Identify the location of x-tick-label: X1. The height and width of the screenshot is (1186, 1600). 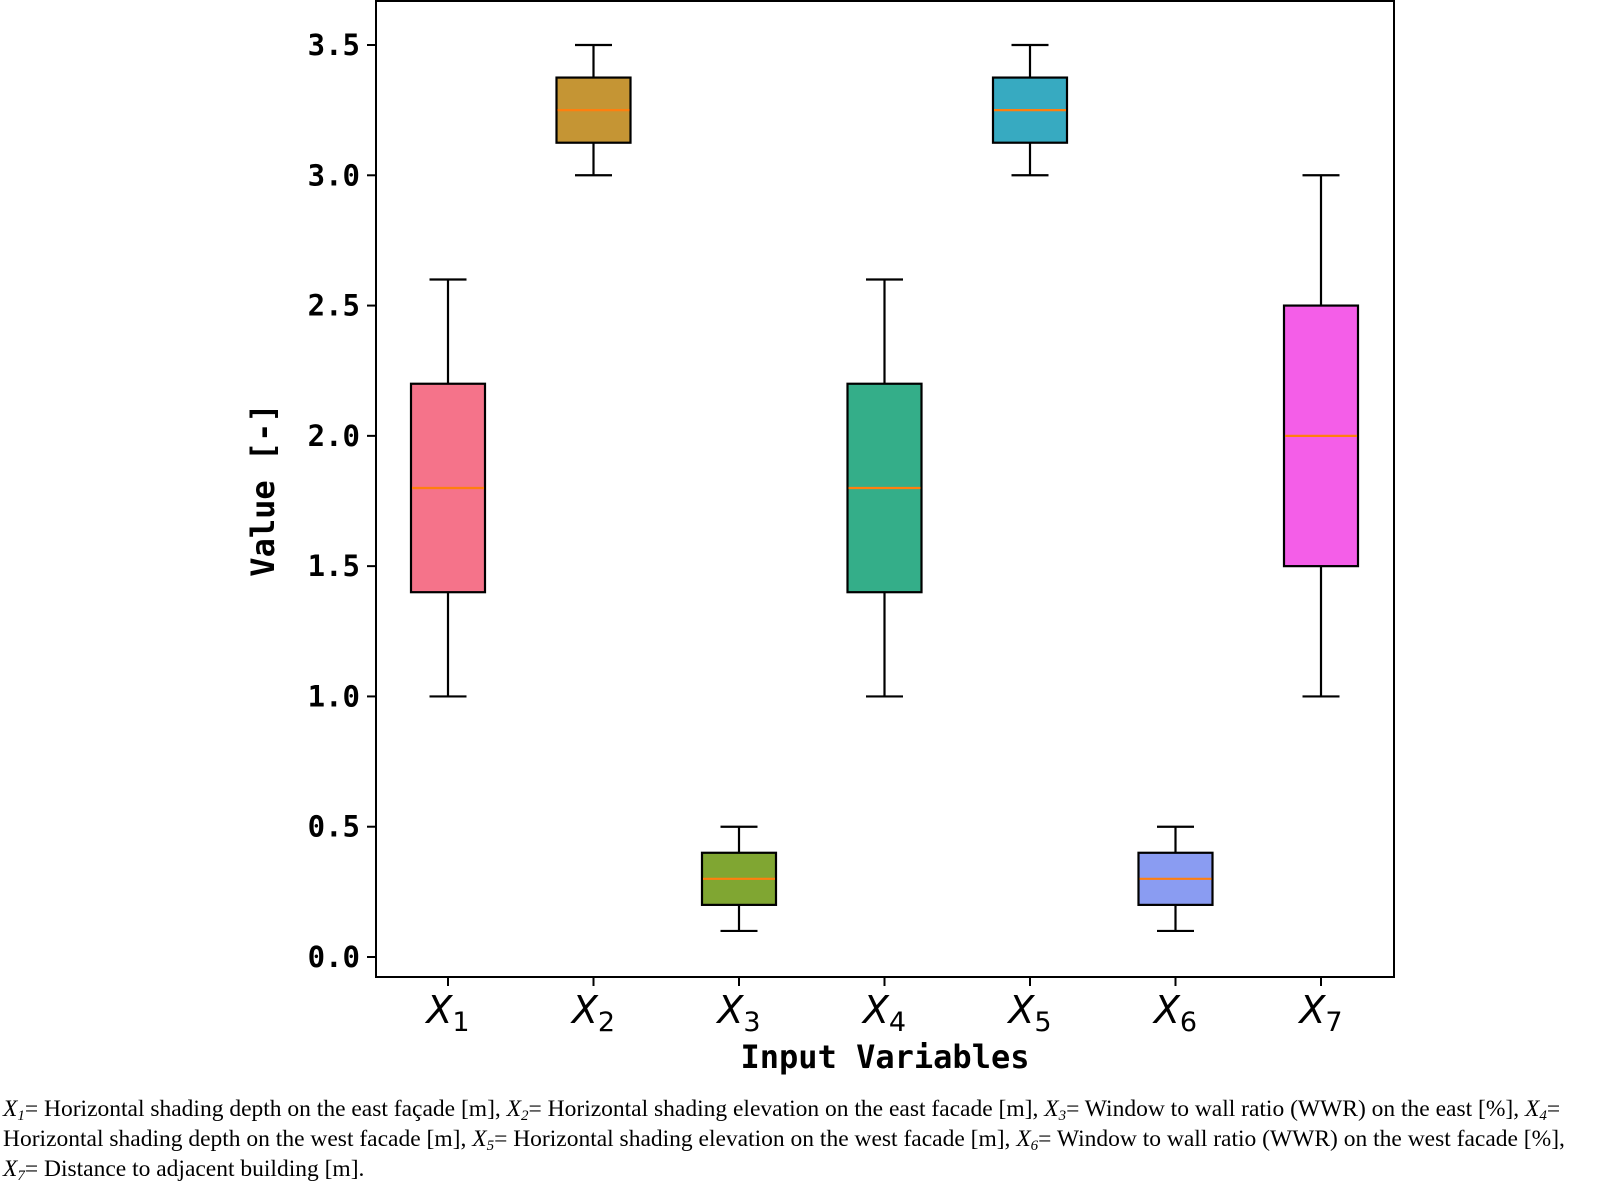
(446, 1013).